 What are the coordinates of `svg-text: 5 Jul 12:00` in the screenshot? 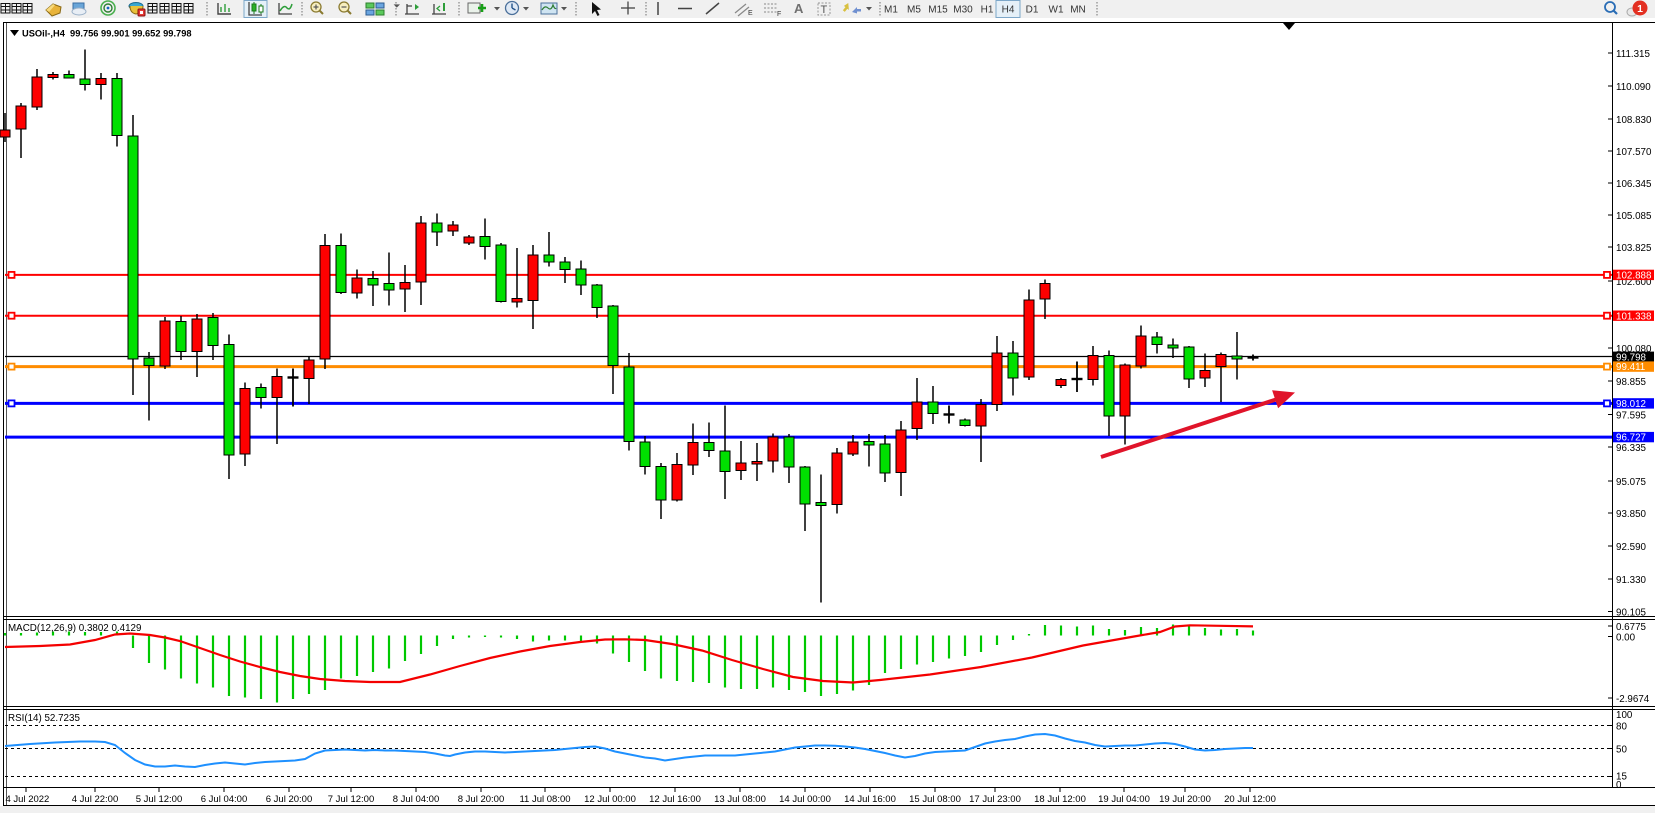 It's located at (159, 799).